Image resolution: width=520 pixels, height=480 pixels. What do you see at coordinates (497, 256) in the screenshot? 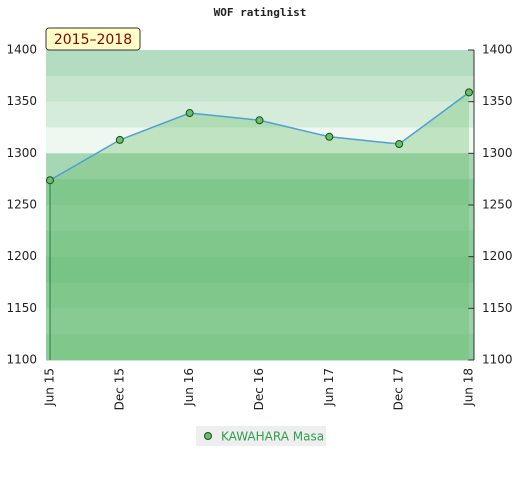
I see `y2-tick-label: 1200` at bounding box center [497, 256].